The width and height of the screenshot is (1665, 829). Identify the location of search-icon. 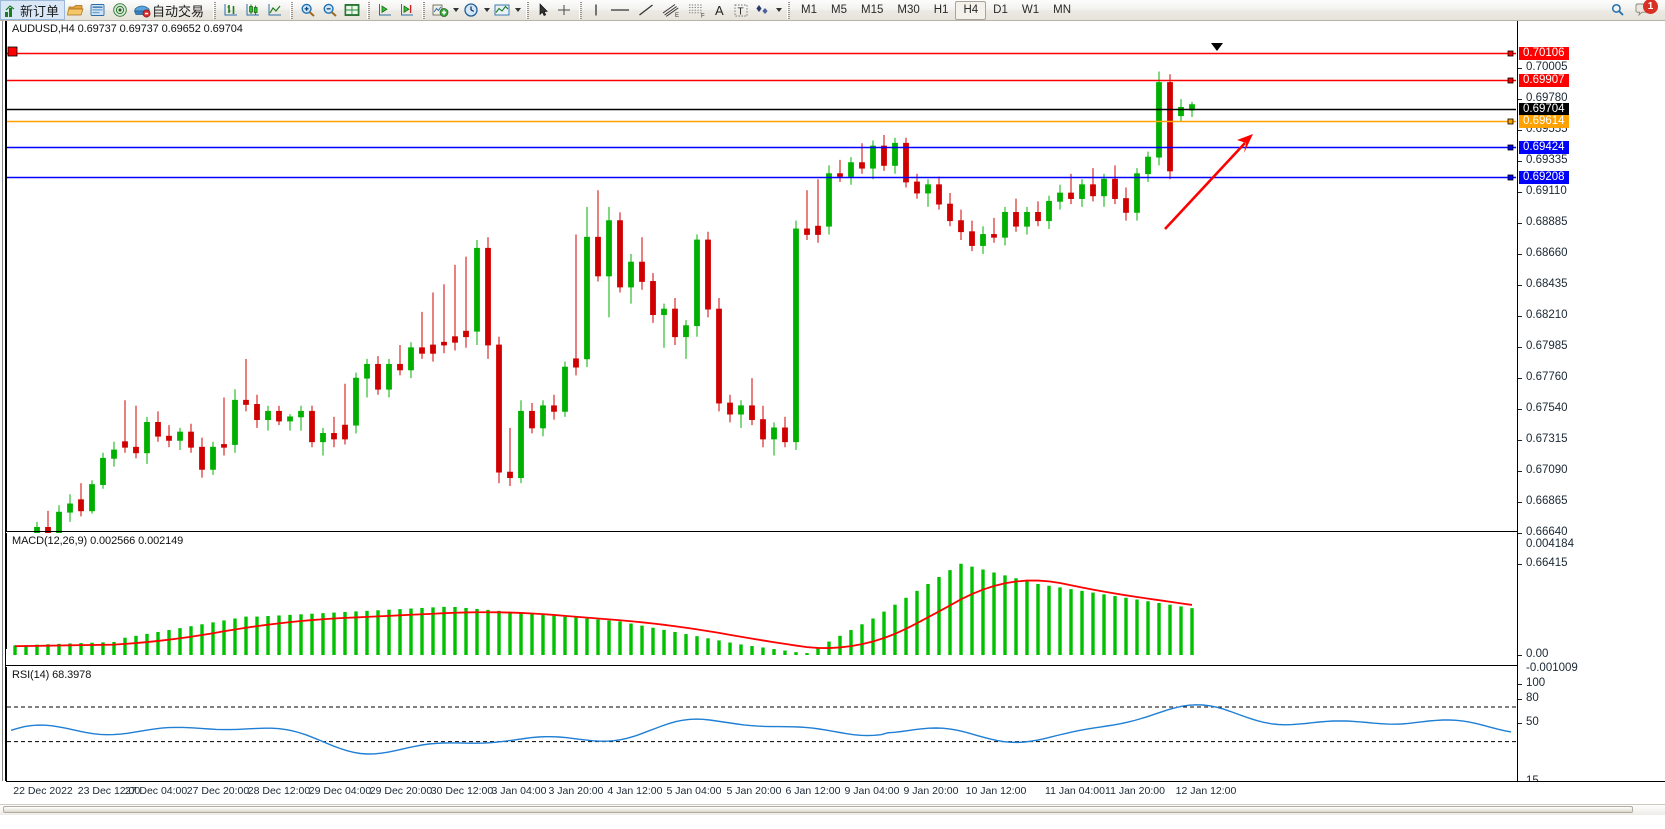
(1618, 10).